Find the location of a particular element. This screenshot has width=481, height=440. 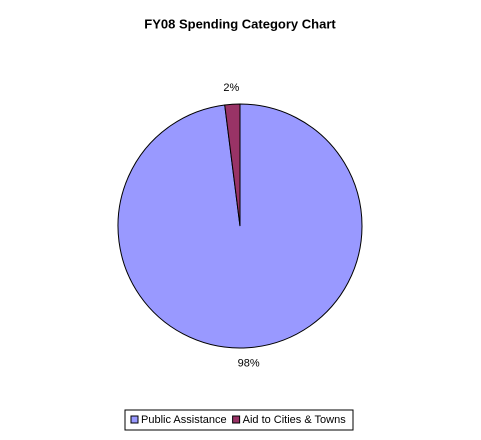

legend-label: Aid to Cities & Towns is located at coordinates (295, 420).